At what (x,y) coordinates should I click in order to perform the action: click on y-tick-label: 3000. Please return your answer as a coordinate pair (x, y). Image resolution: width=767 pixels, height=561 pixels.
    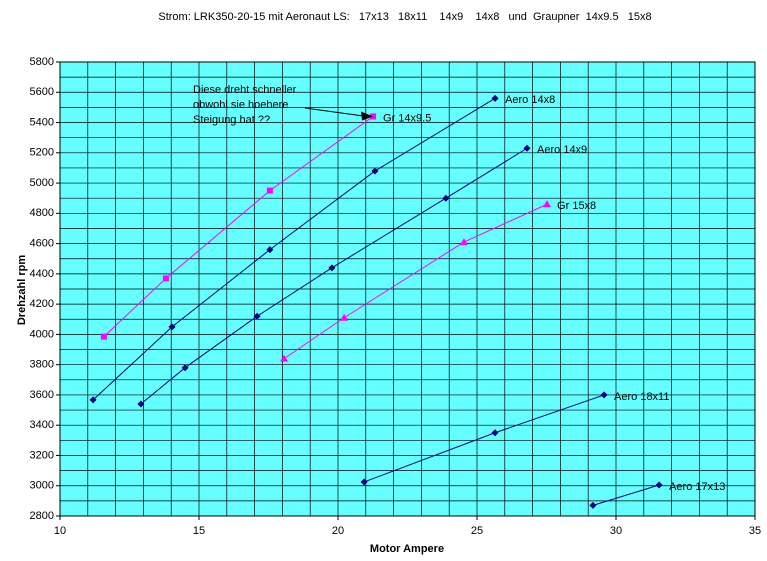
    Looking at the image, I should click on (42, 486).